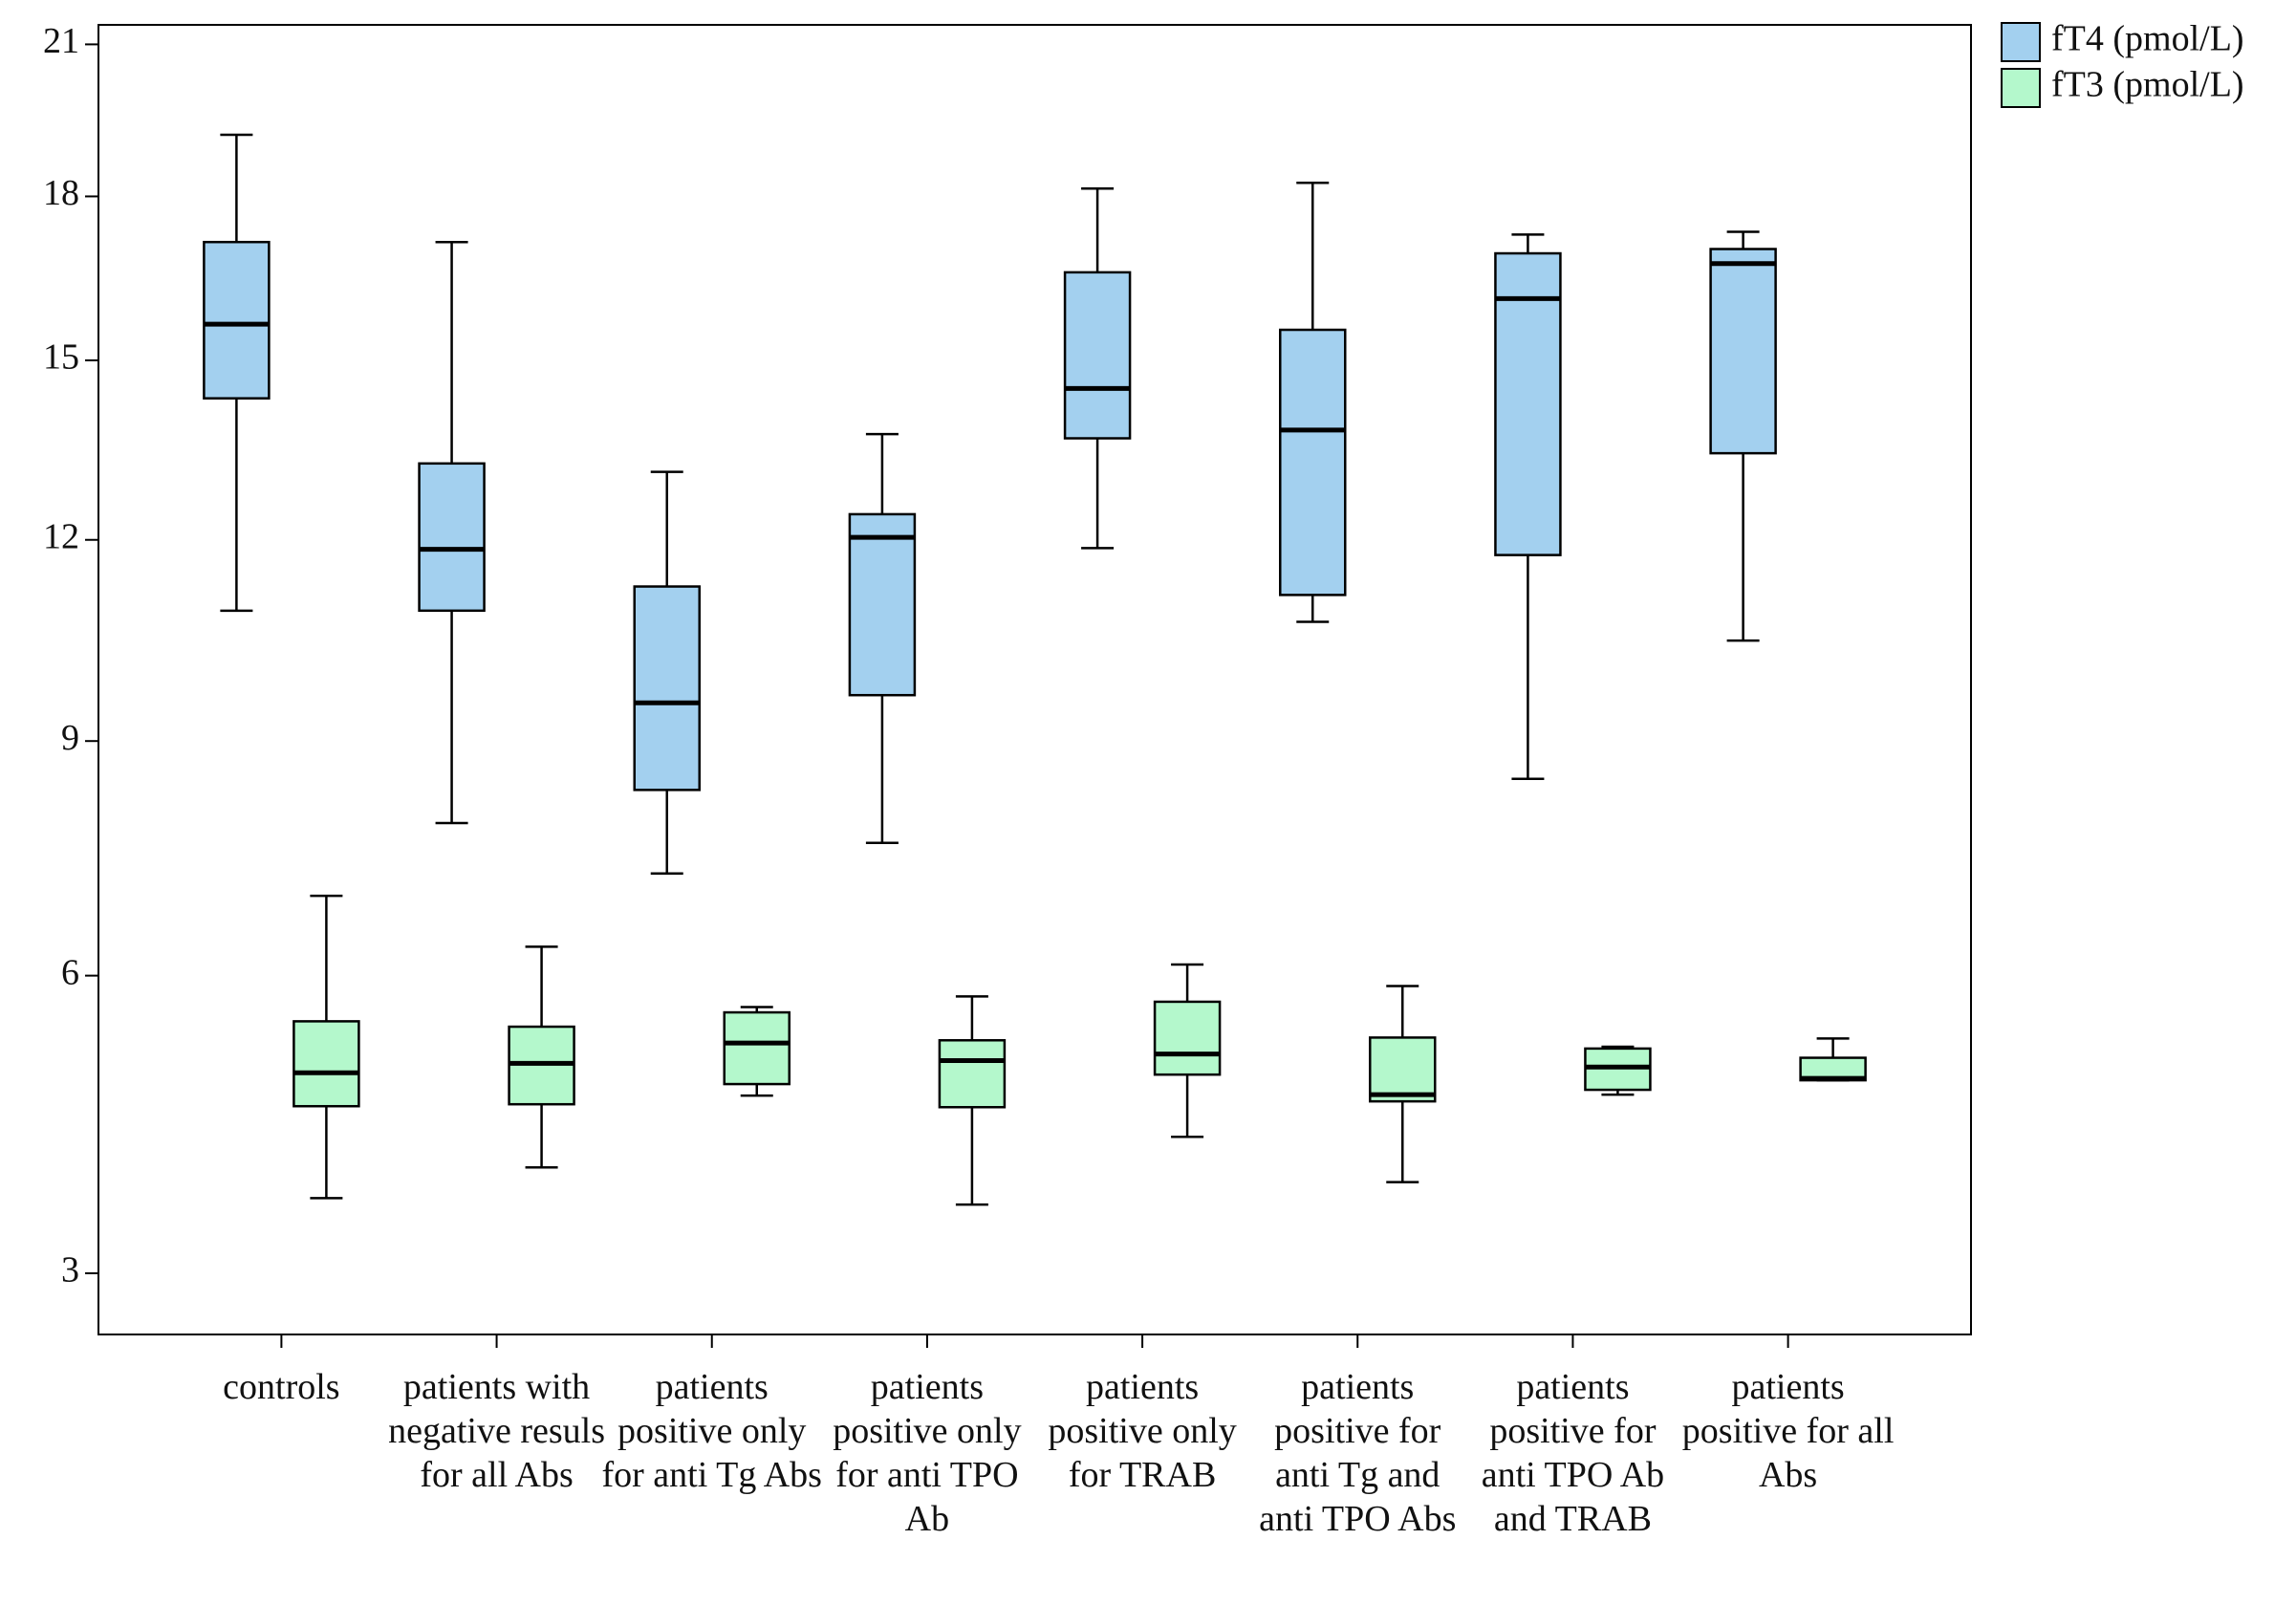 This screenshot has height=1605, width=2296. Describe the element at coordinates (927, 1453) in the screenshot. I see `x-tick-label: patients positive only for anti TPO Ab` at that location.